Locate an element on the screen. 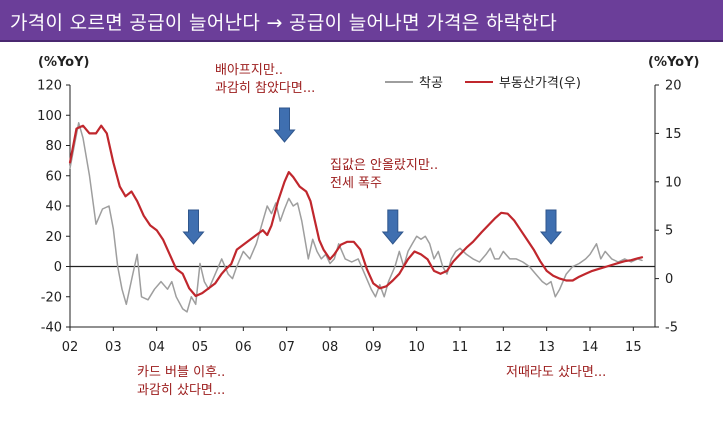 The width and height of the screenshot is (723, 428). right-tick-label: -5 is located at coordinates (671, 328).